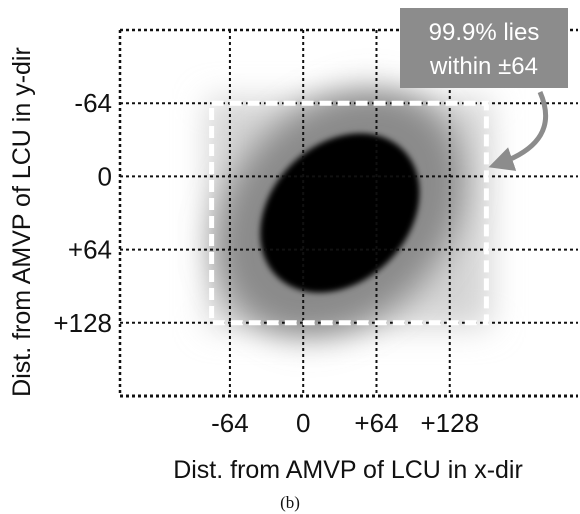  Describe the element at coordinates (303, 423) in the screenshot. I see `x-tick-label: 0` at that location.